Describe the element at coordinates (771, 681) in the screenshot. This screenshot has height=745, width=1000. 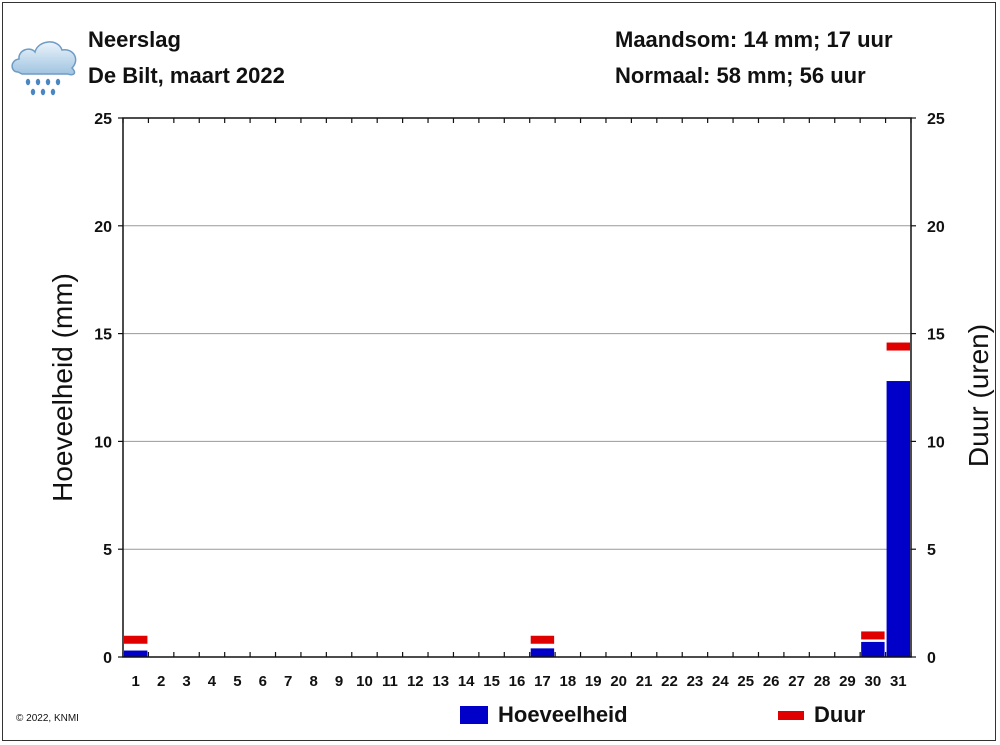
I see `x-tick-label: 26` at that location.